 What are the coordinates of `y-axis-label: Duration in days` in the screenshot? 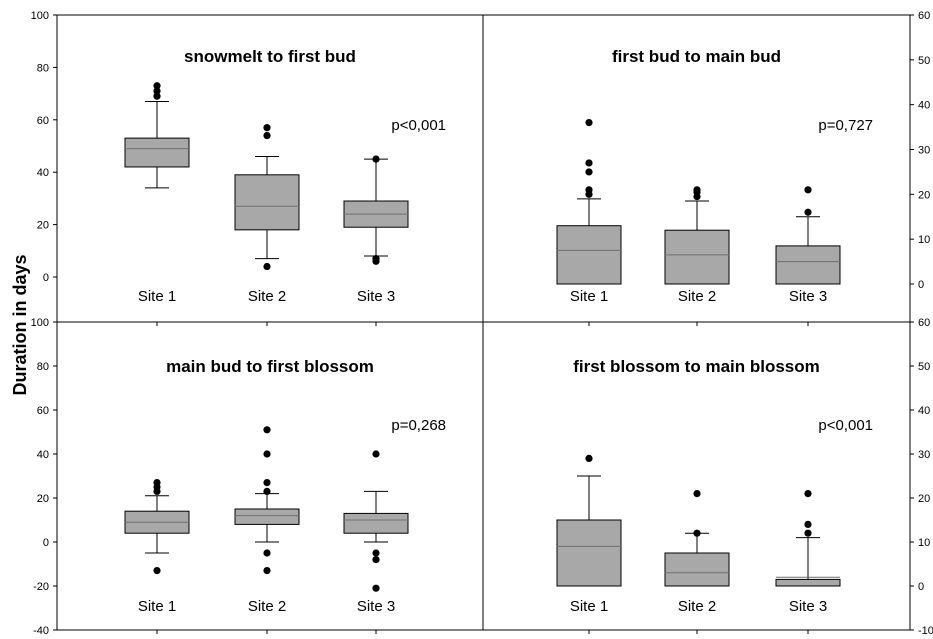 It's located at (20, 324).